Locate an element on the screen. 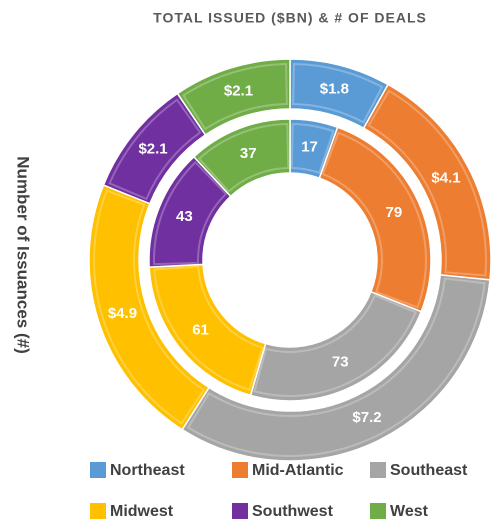 This screenshot has height=524, width=496. data-label: 17 is located at coordinates (309, 147).